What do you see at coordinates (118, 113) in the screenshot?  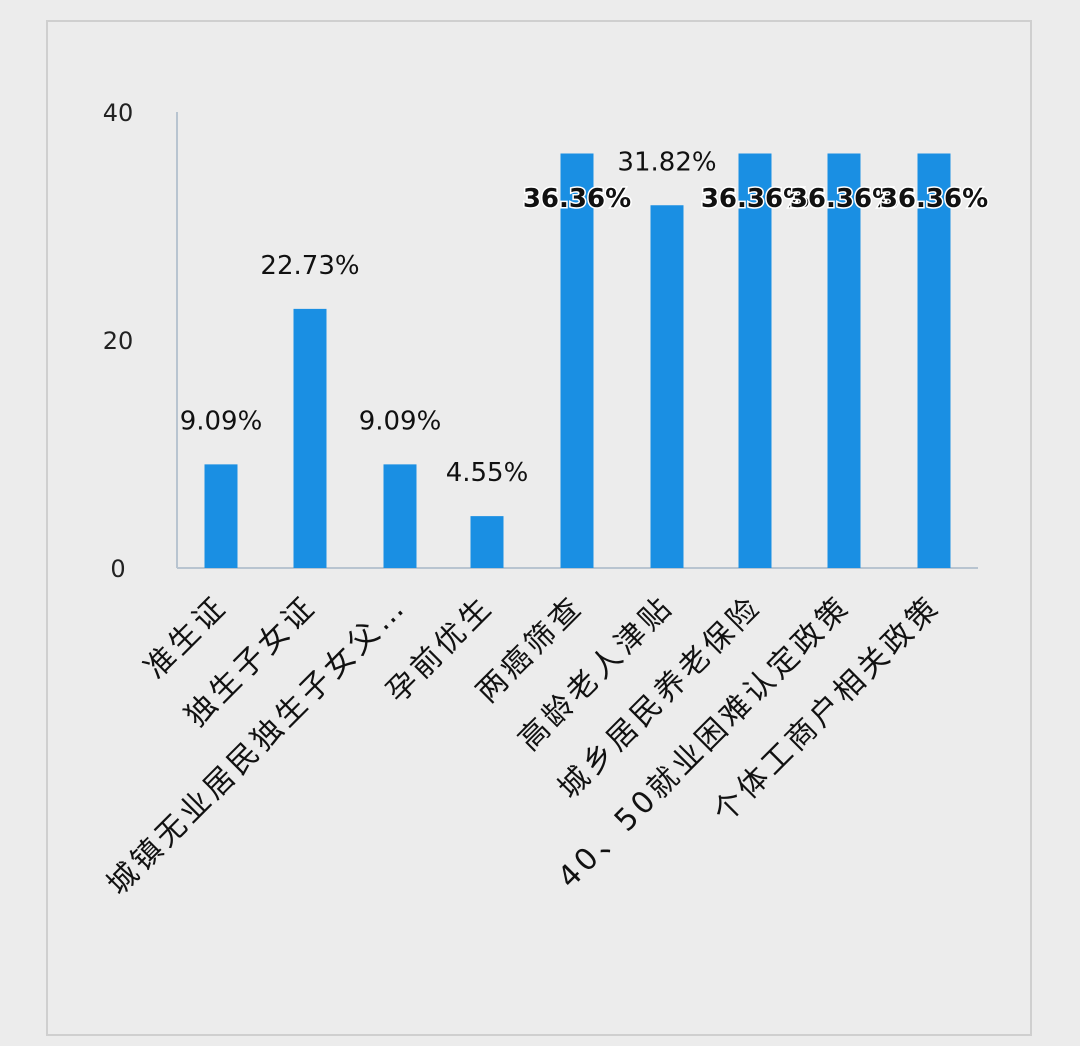 I see `y-tick-label: 40` at bounding box center [118, 113].